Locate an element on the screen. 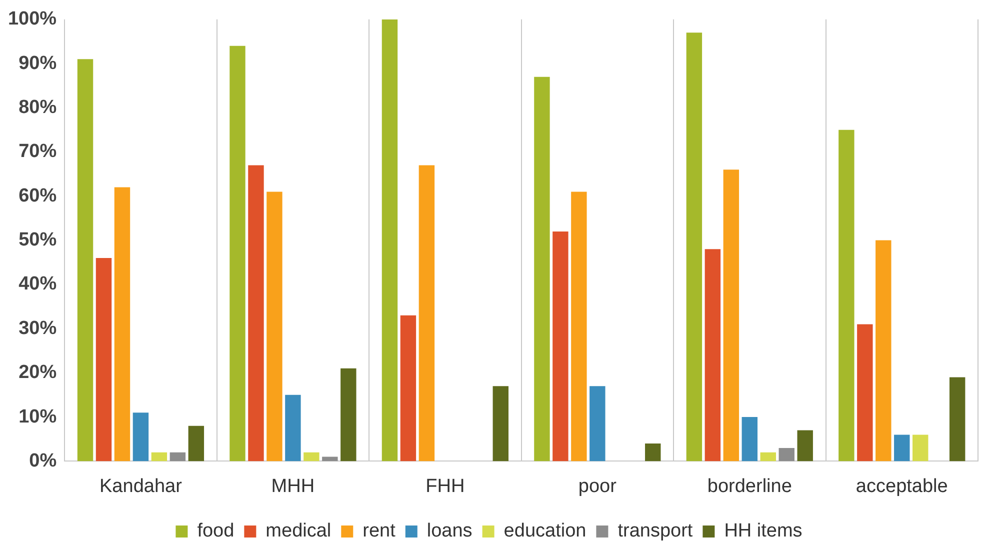 Image resolution: width=986 pixels, height=551 pixels. y-tick-label: 90% is located at coordinates (37, 63).